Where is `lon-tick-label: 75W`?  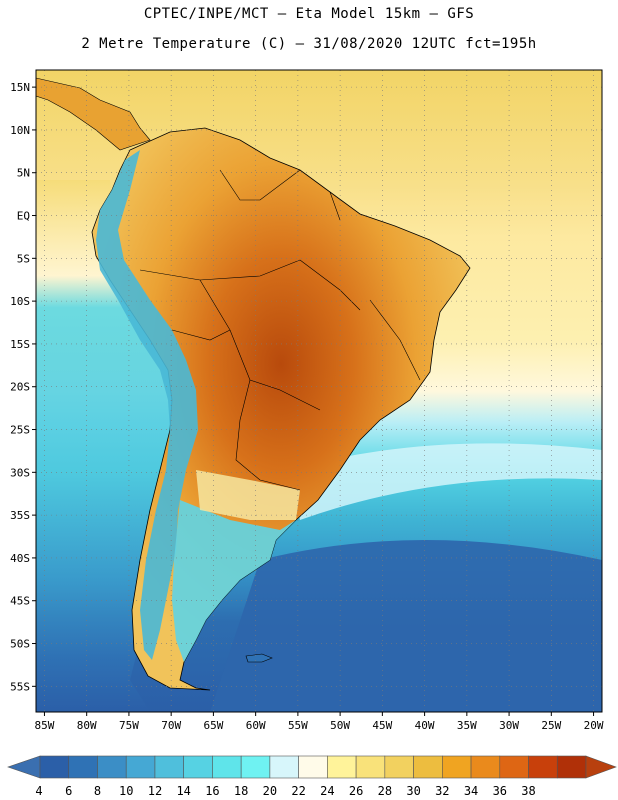 lon-tick-label: 75W is located at coordinates (129, 725).